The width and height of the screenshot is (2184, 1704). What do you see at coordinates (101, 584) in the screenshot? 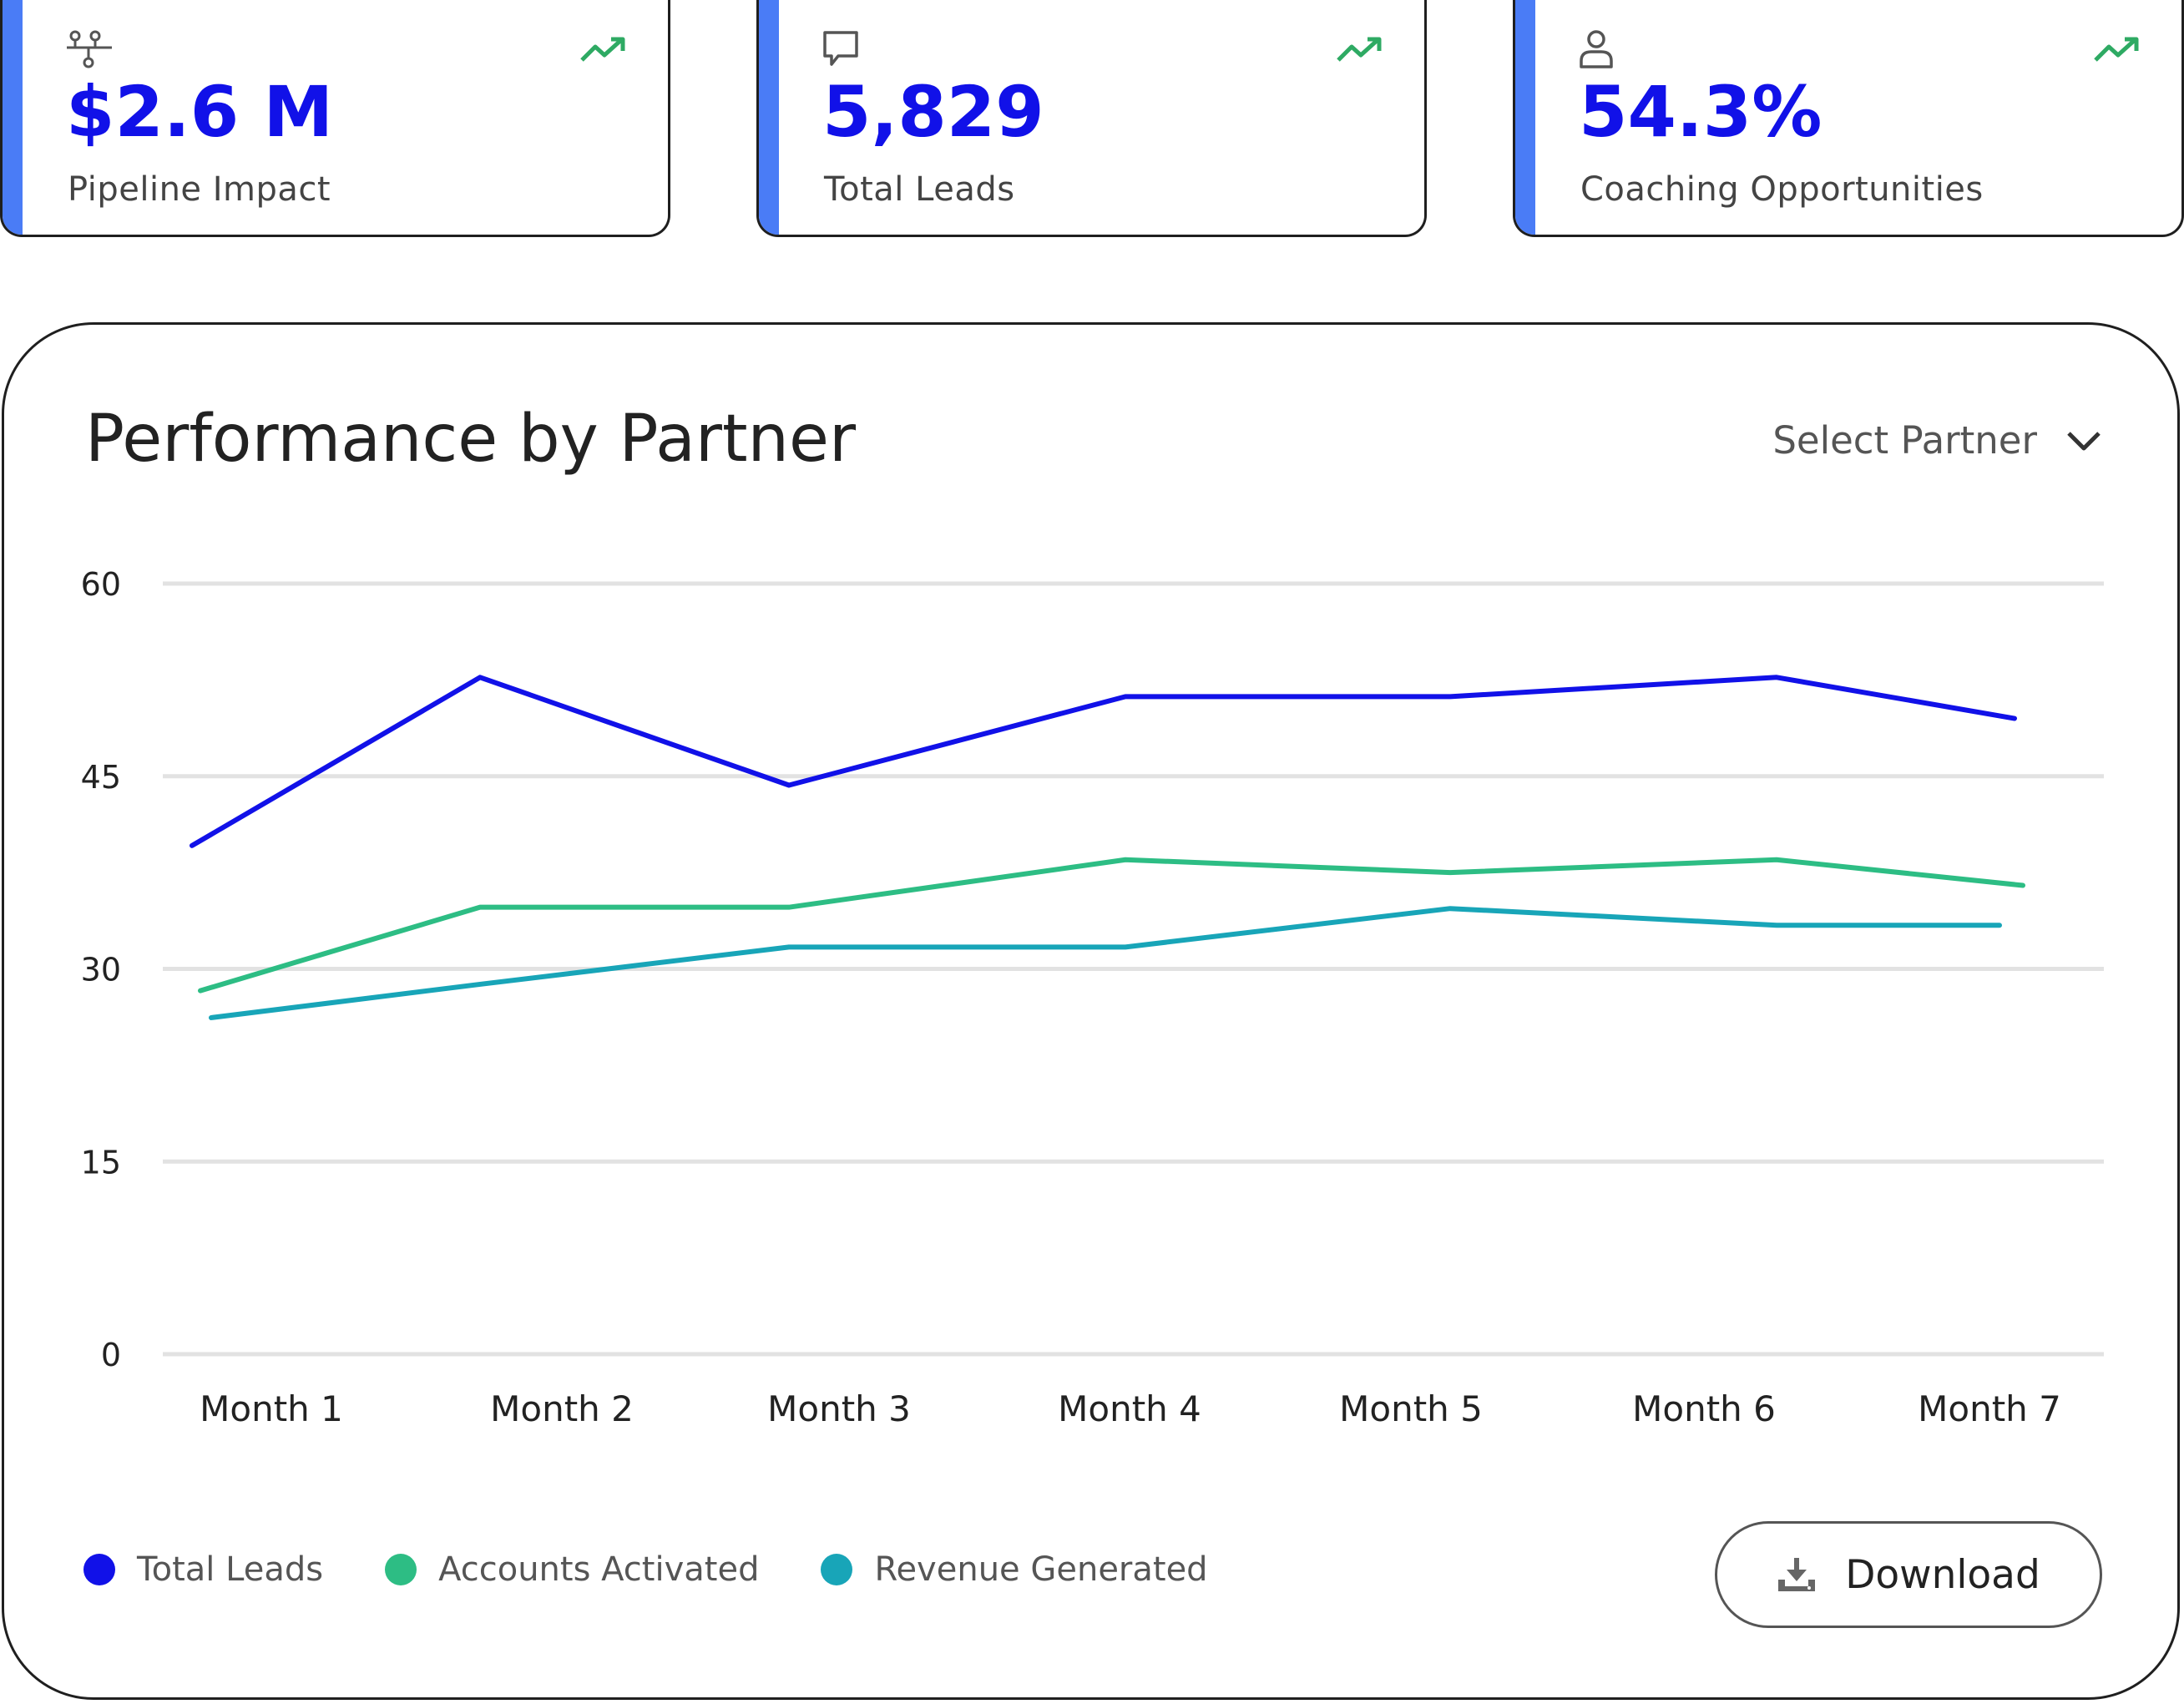
I see `y-tick-label: 60` at bounding box center [101, 584].